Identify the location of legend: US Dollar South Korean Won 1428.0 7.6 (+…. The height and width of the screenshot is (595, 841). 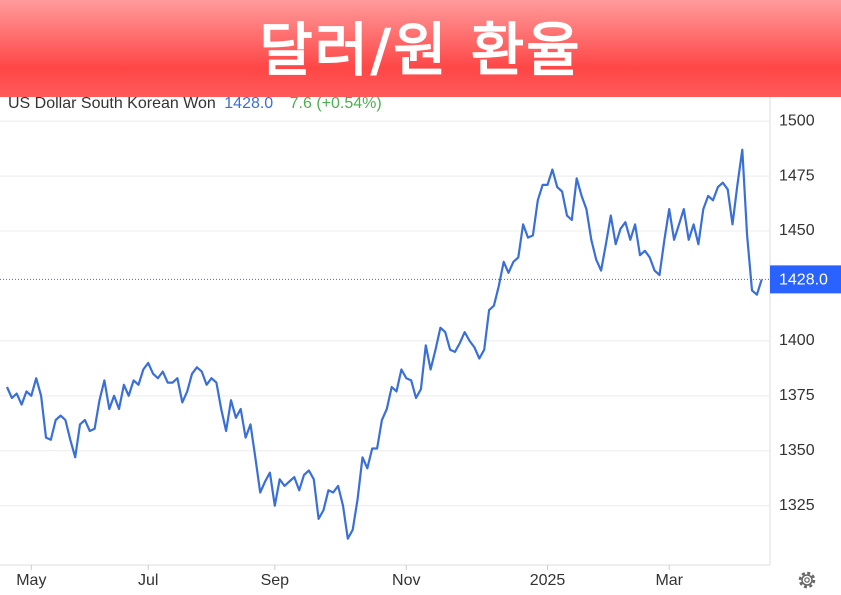
(195, 103).